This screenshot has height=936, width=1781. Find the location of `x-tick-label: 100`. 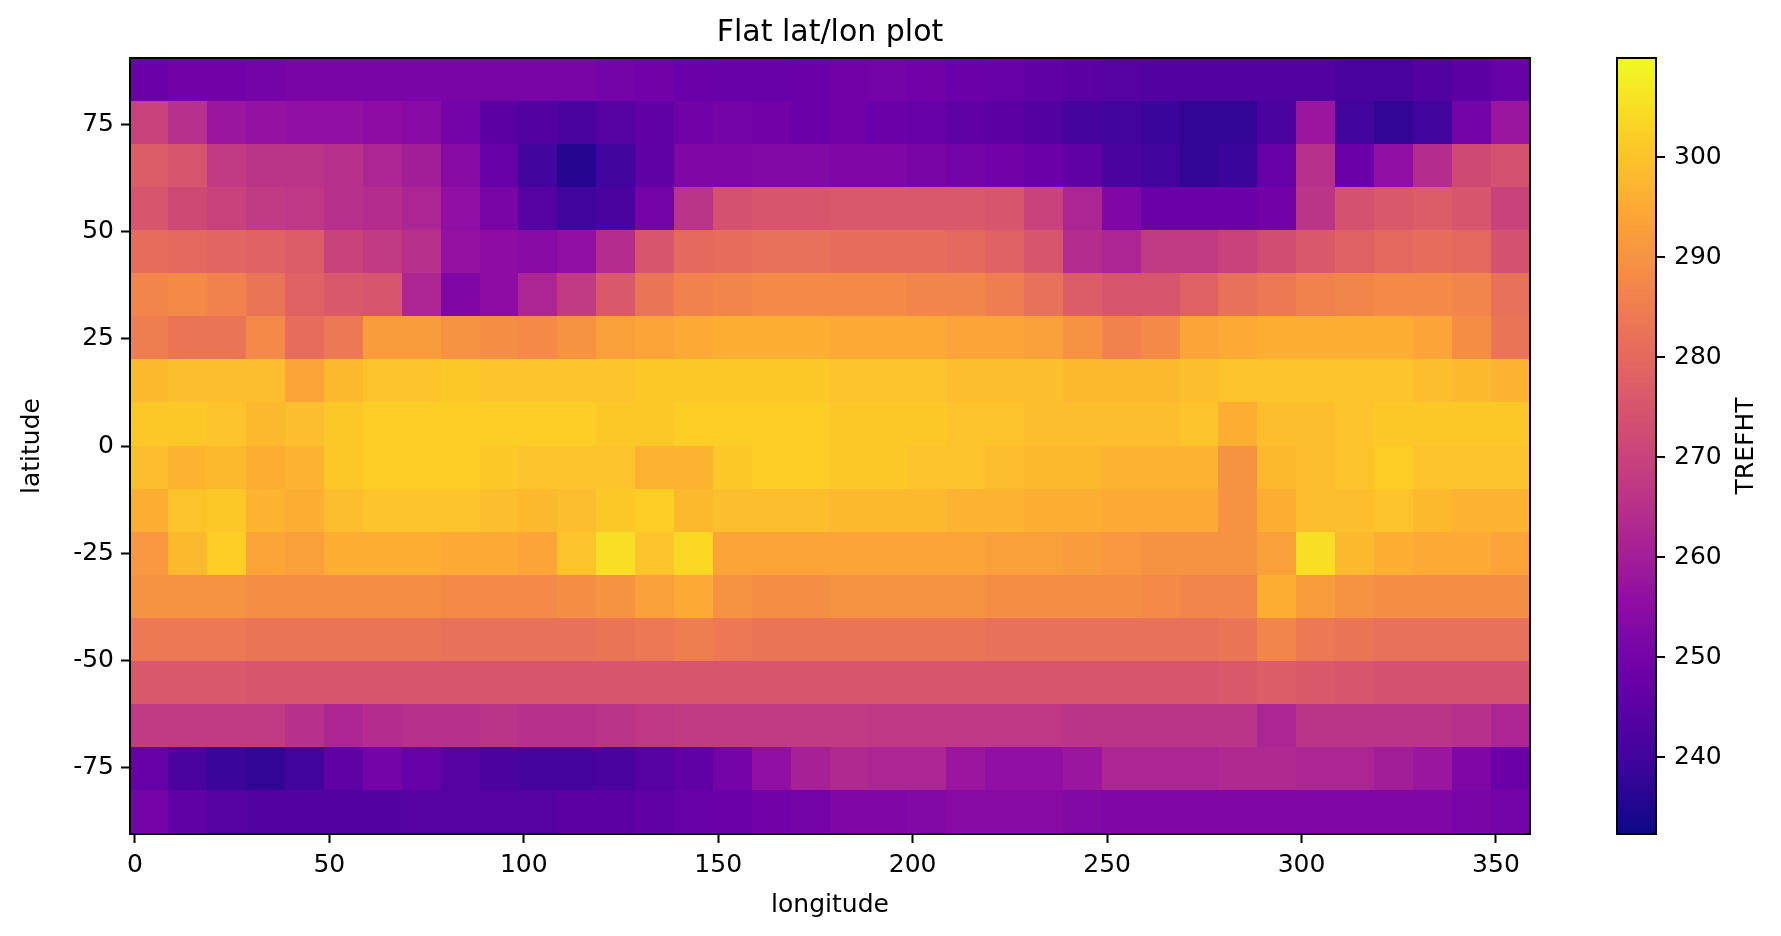

x-tick-label: 100 is located at coordinates (523, 863).